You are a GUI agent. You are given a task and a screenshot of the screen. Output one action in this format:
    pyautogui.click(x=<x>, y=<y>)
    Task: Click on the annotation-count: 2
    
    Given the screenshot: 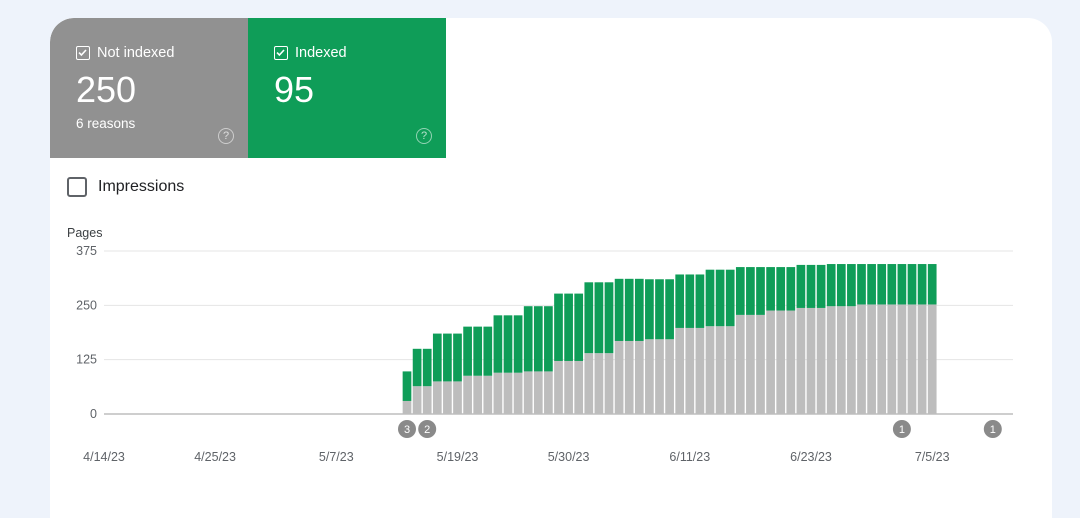 What is the action you would take?
    pyautogui.click(x=427, y=430)
    